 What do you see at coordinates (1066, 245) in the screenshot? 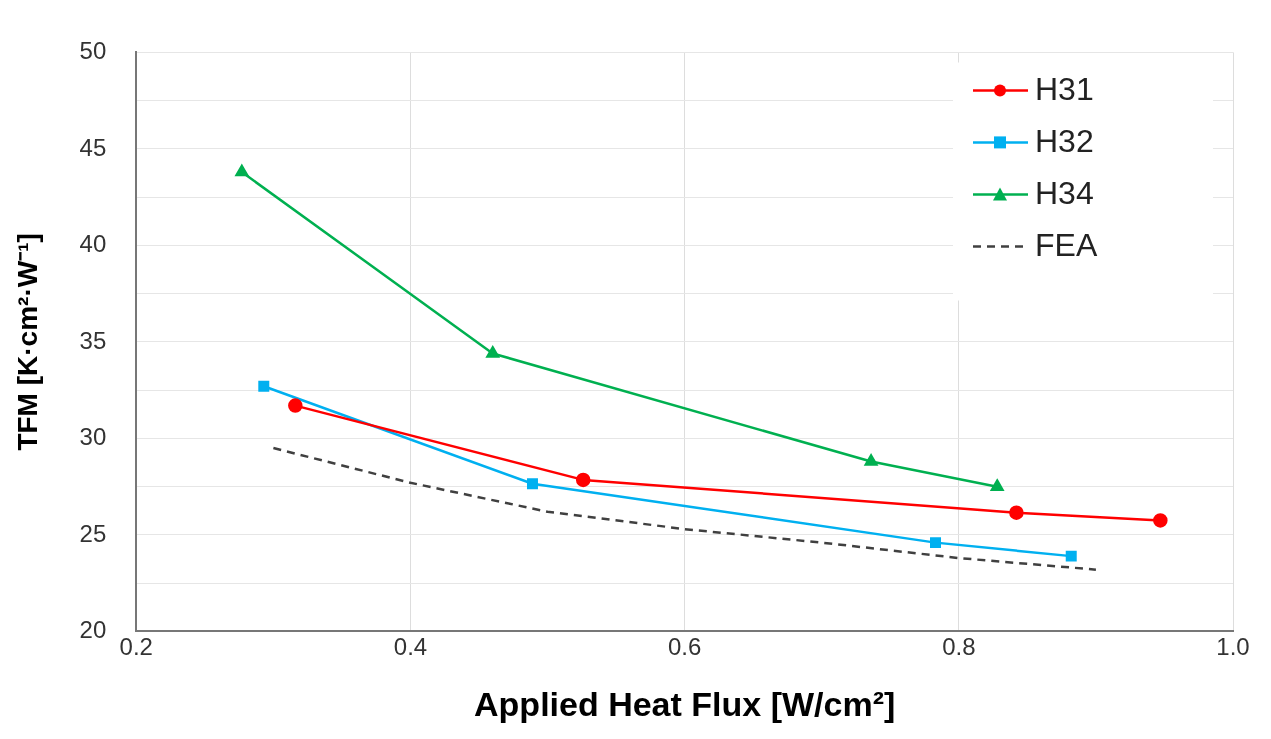
I see `legend-label: FEA` at bounding box center [1066, 245].